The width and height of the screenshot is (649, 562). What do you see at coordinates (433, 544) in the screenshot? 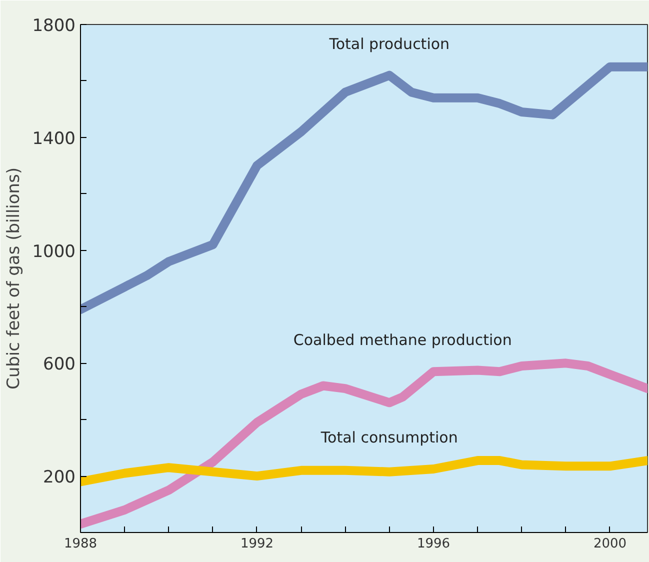
I see `x-tick-label: 1996` at bounding box center [433, 544].